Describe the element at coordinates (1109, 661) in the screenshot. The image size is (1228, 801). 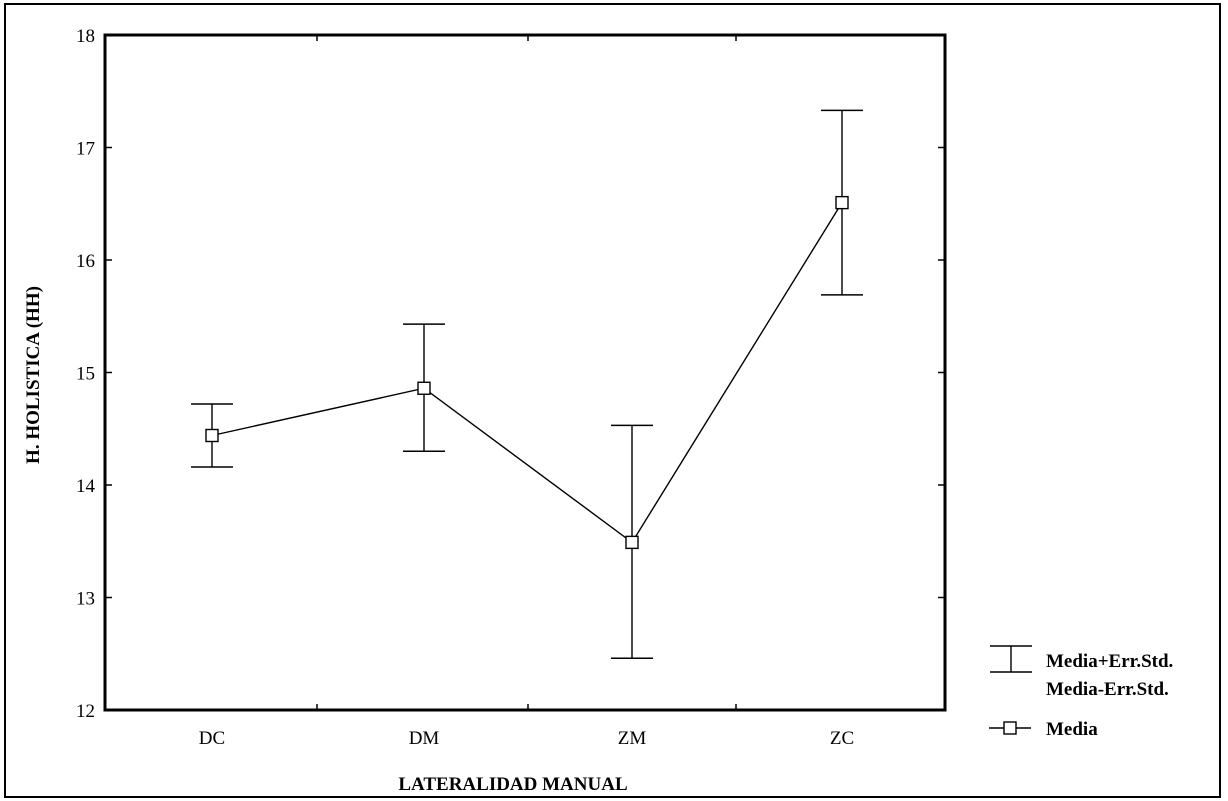
I see `legend-label-upper: Media+Err.Std.` at that location.